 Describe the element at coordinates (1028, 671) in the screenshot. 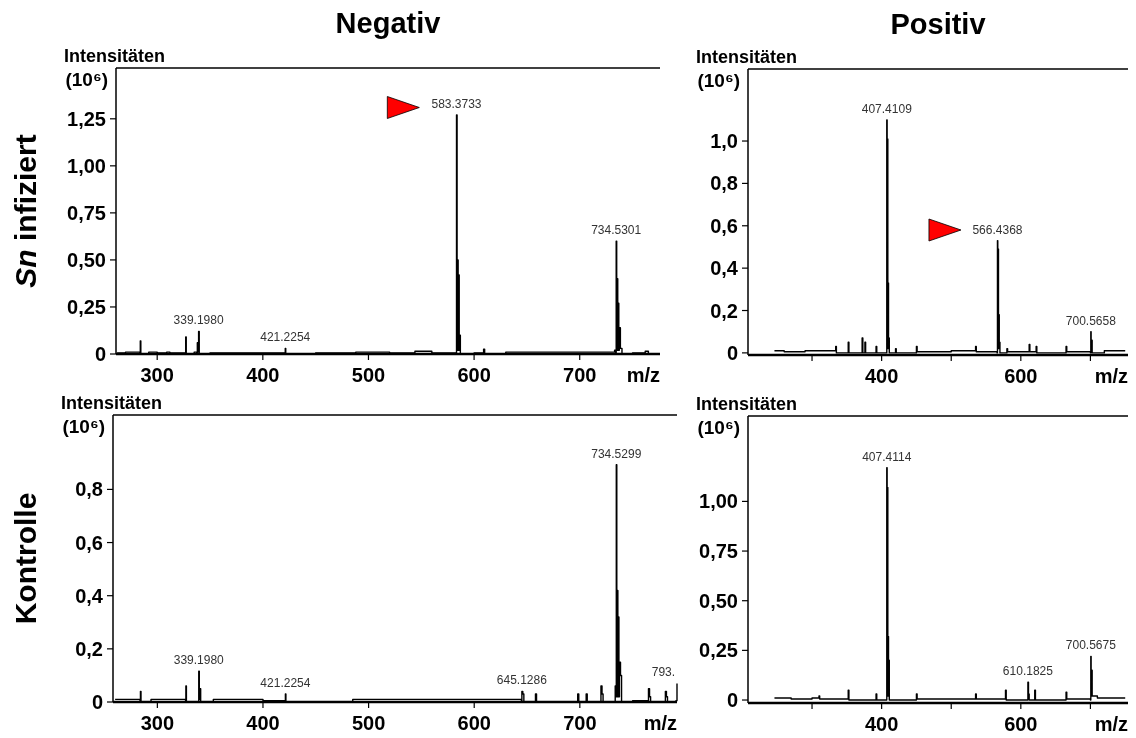

I see `annotation: 610.1825` at that location.